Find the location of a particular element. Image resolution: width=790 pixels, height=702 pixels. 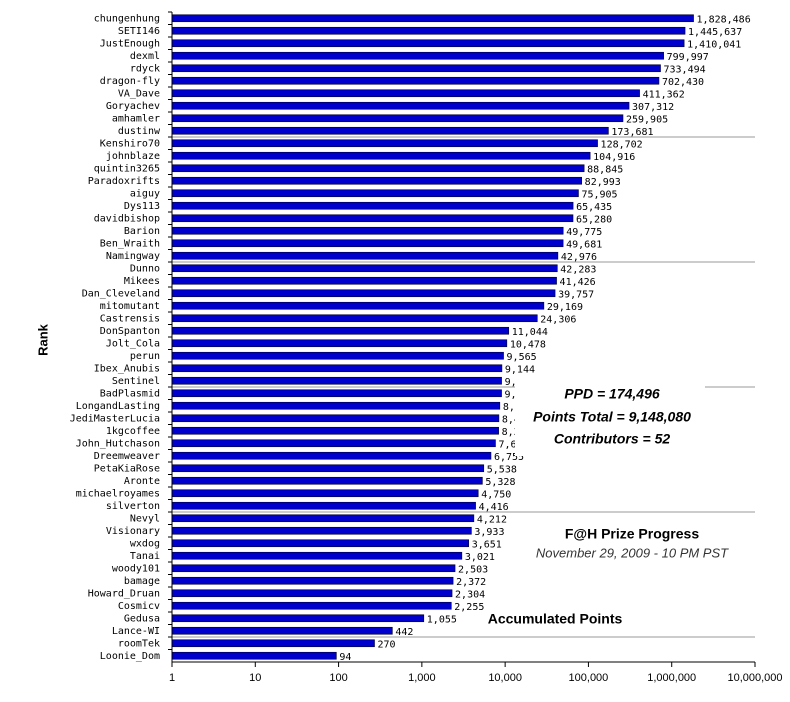

y-tick-label: Cosmicv is located at coordinates (139, 606).